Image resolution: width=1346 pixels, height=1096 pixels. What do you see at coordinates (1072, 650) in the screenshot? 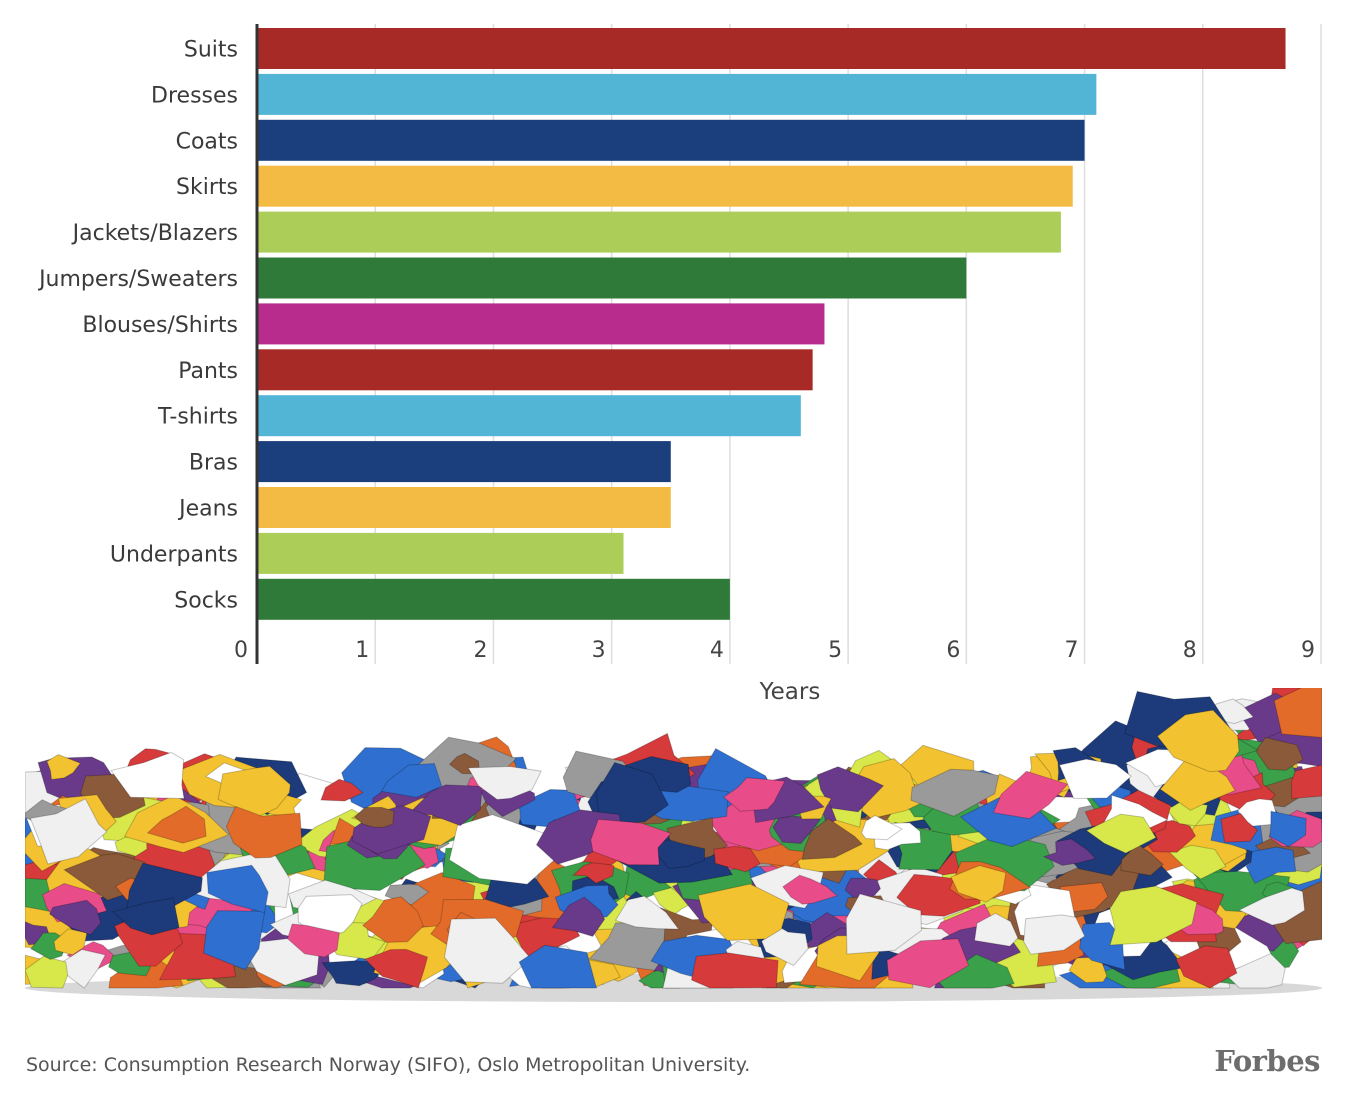
I see `tick-label: 7` at bounding box center [1072, 650].